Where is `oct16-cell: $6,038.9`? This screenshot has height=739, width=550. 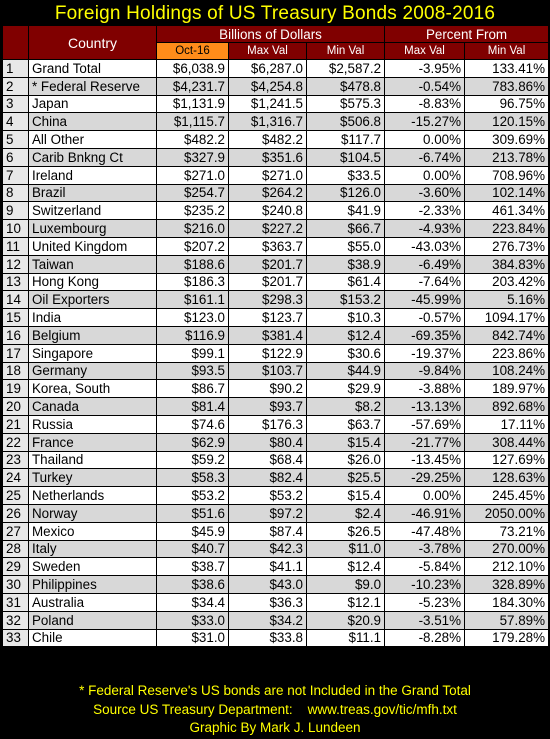
oct16-cell: $6,038.9 is located at coordinates (192, 68).